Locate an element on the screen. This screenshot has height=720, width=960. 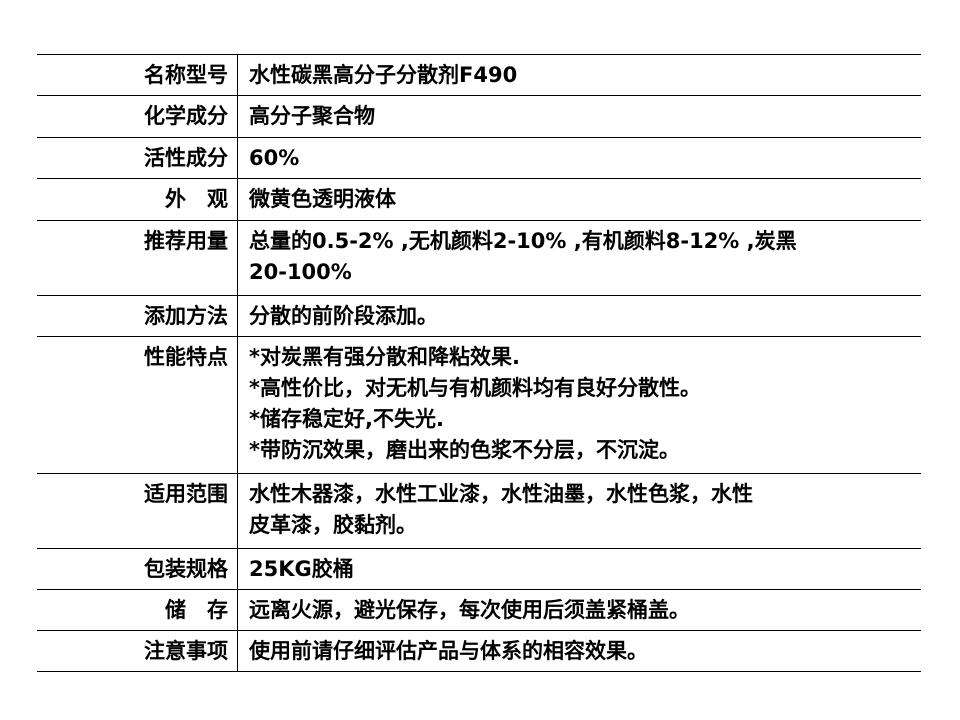
row-label: 注意事项 is located at coordinates (137, 651).